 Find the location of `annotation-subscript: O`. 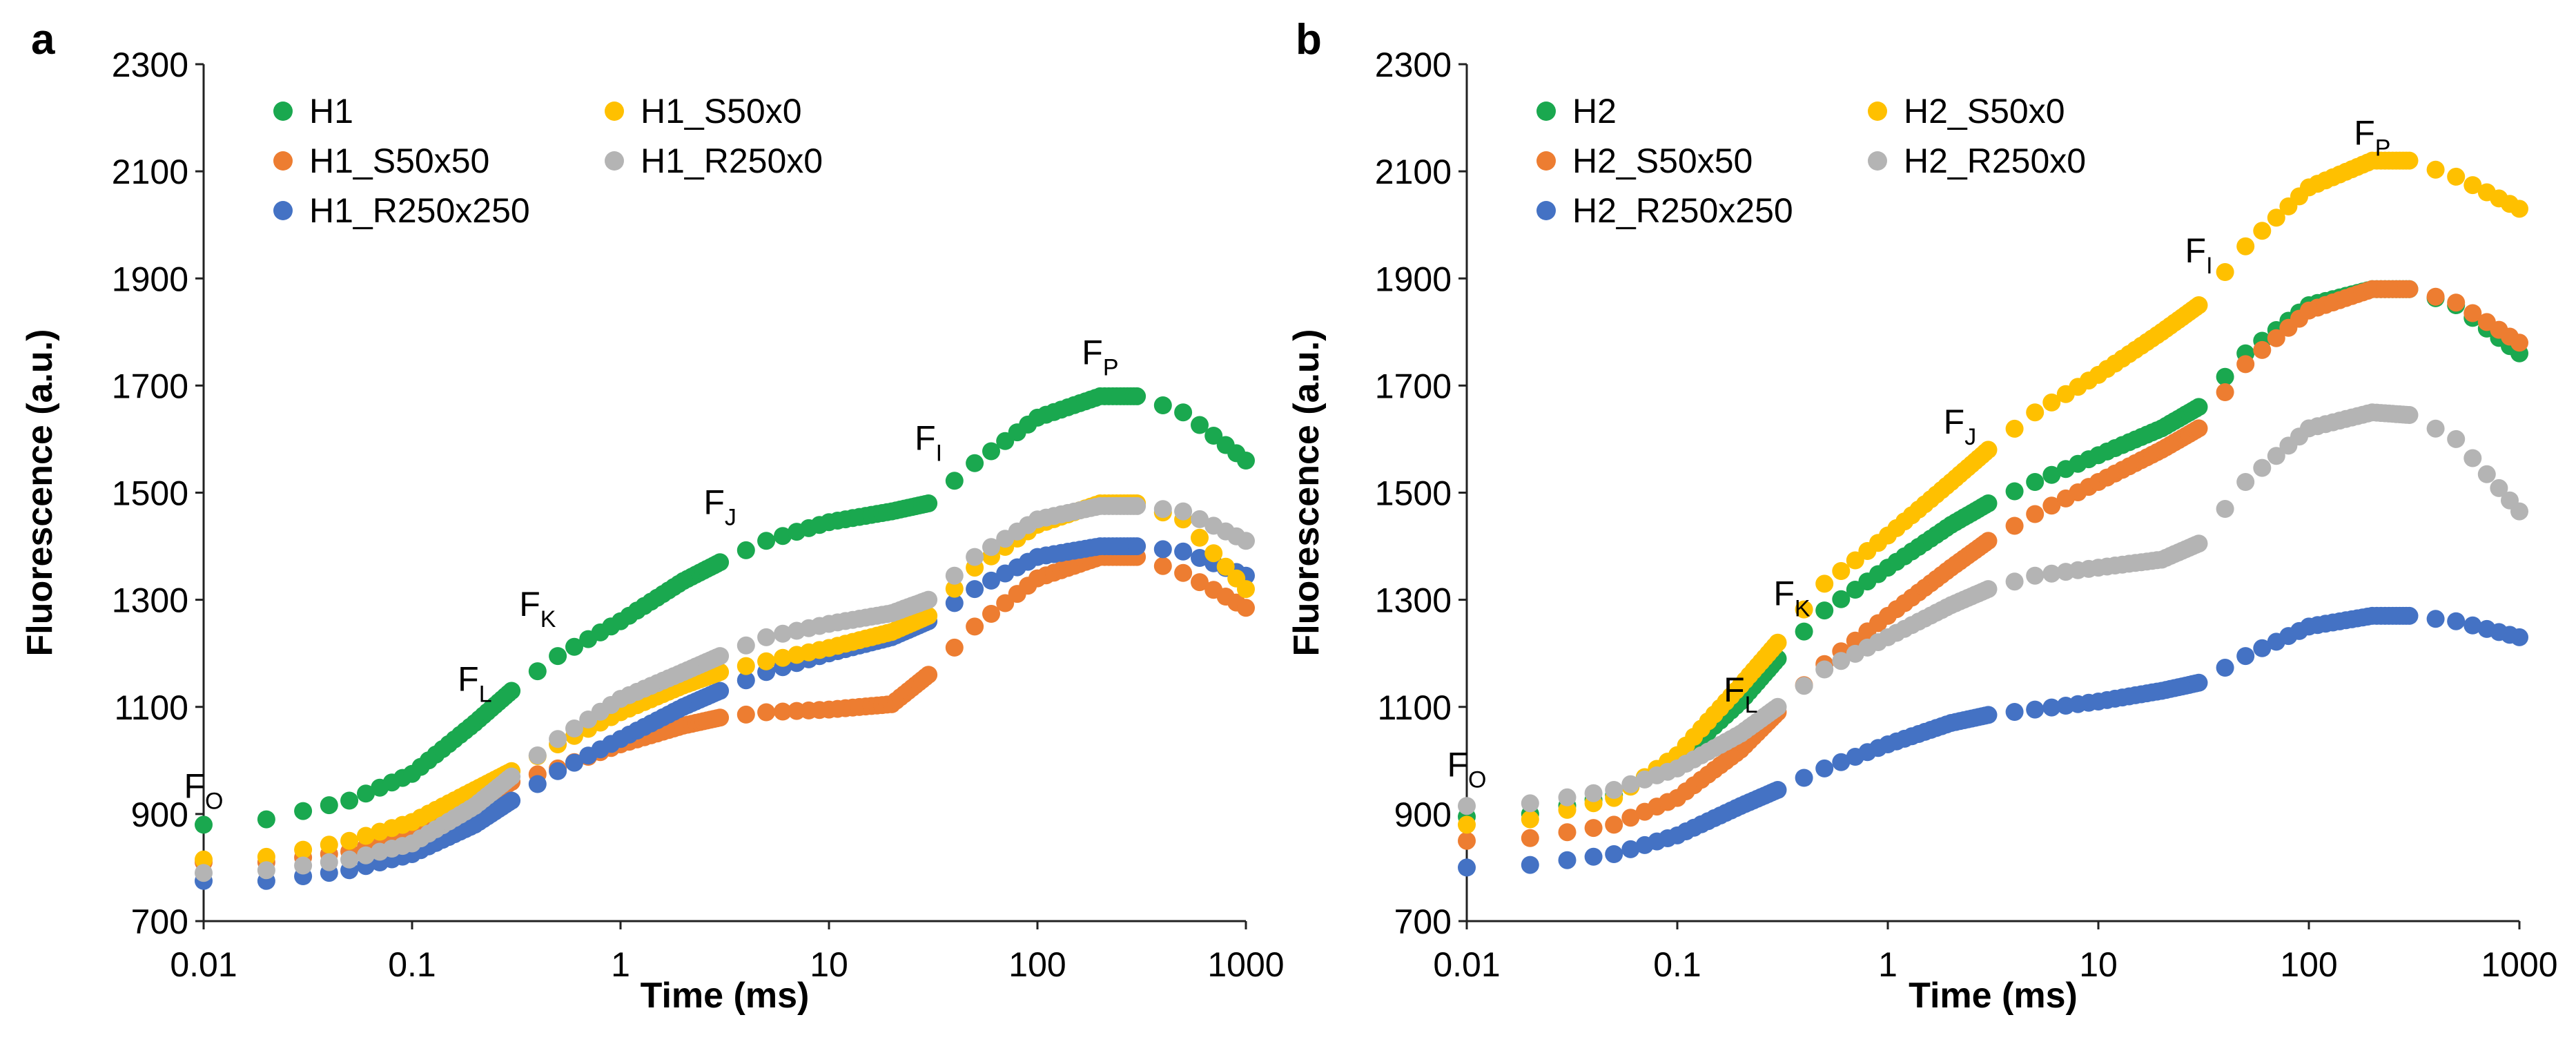

annotation-subscript: O is located at coordinates (214, 802).